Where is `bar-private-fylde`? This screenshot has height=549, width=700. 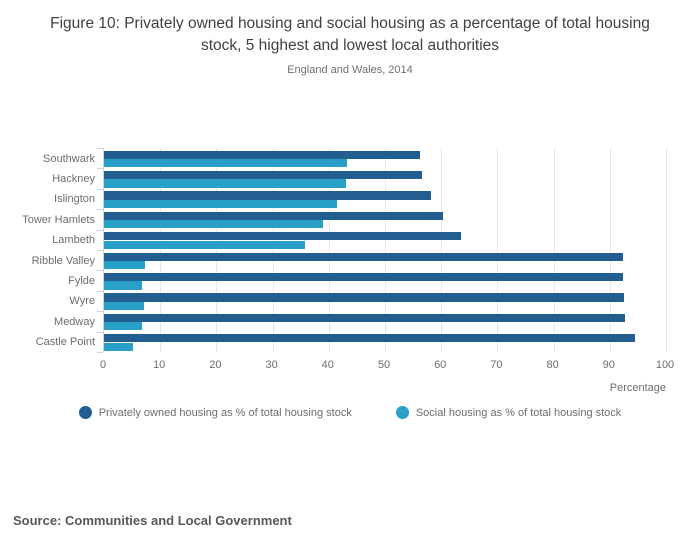 bar-private-fylde is located at coordinates (364, 277).